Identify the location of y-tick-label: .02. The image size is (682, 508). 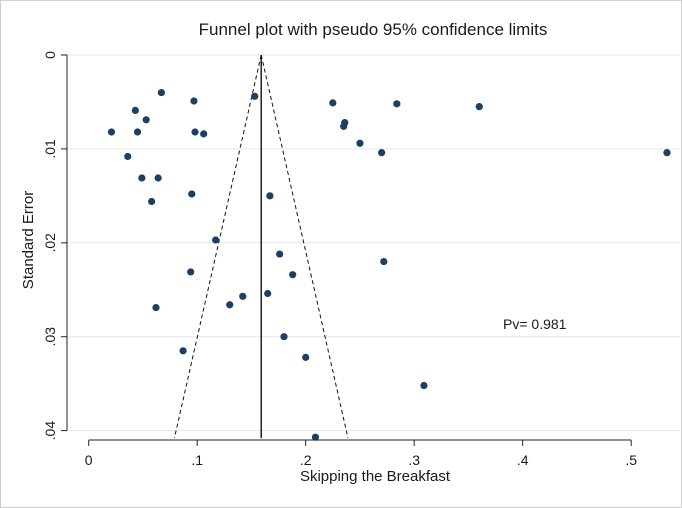
(50, 243).